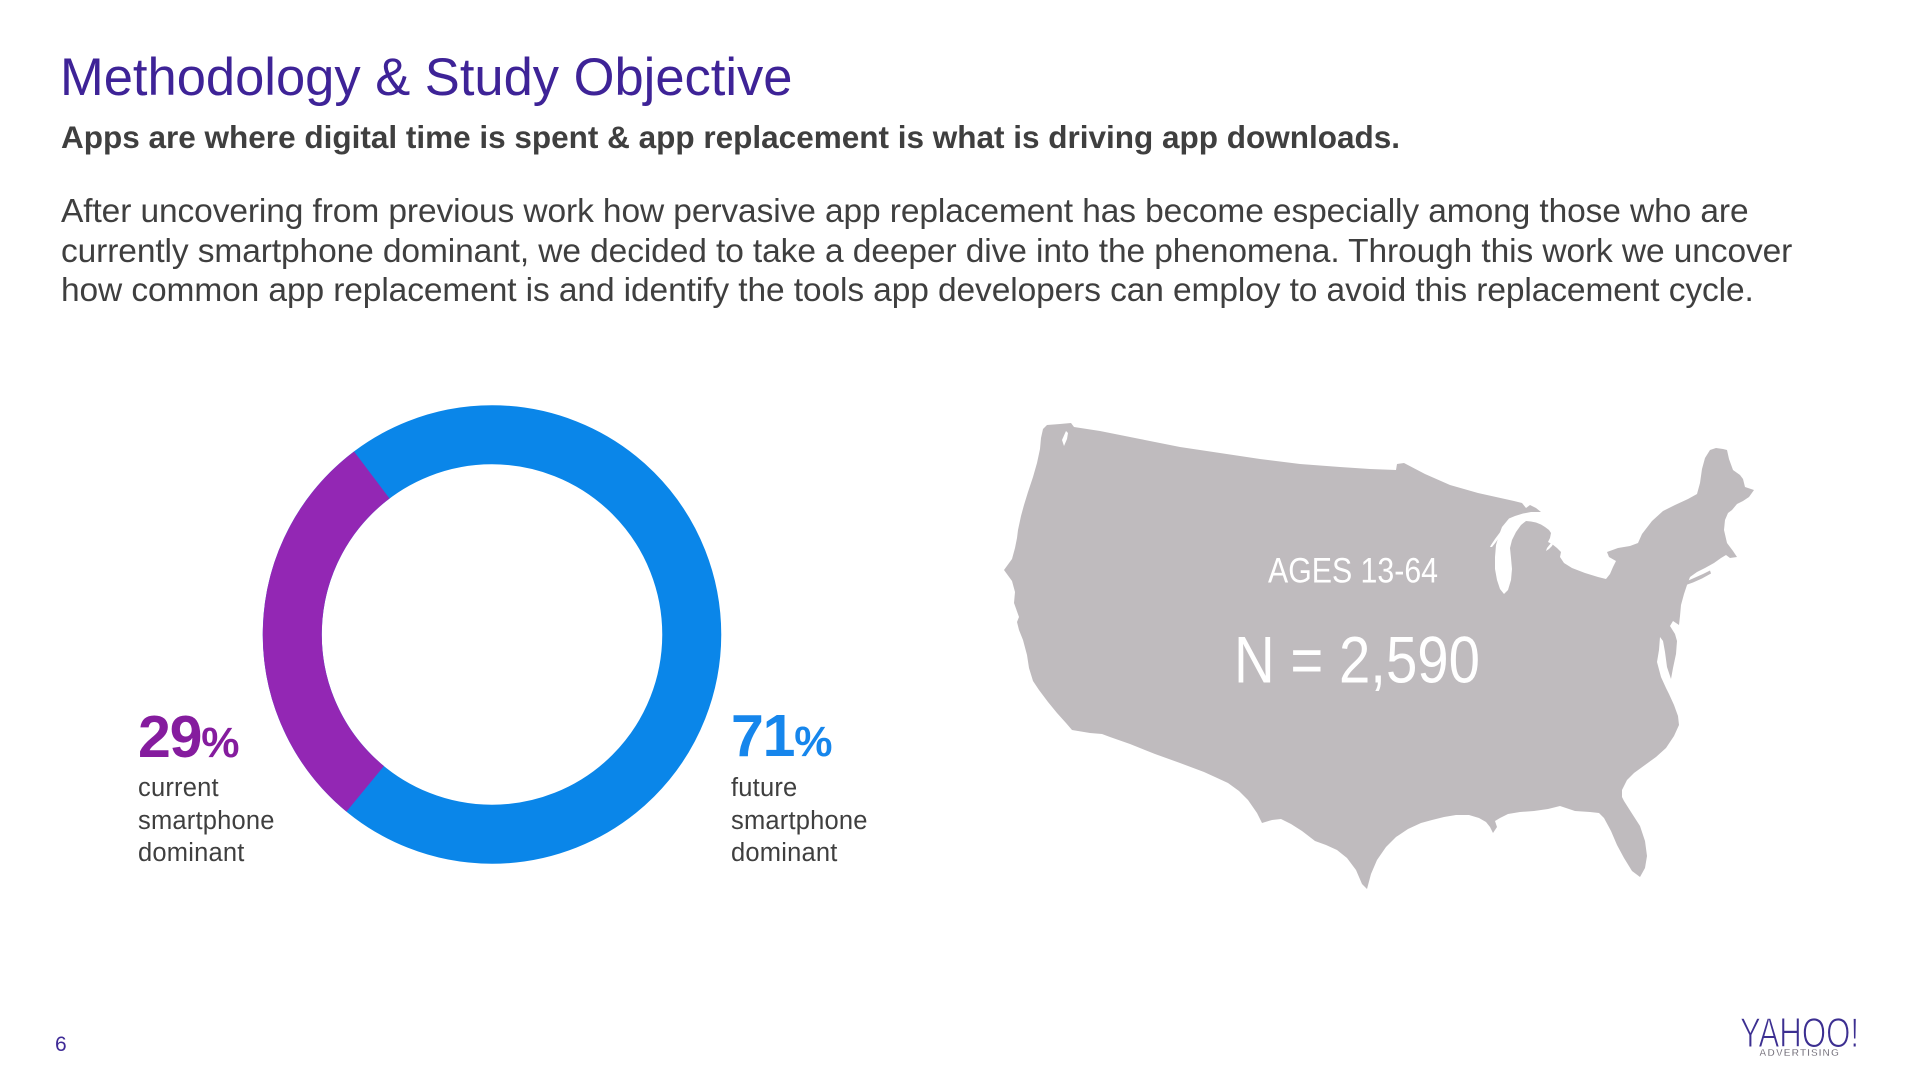  I want to click on svg-text: ADVERTISING, so click(1799, 1053).